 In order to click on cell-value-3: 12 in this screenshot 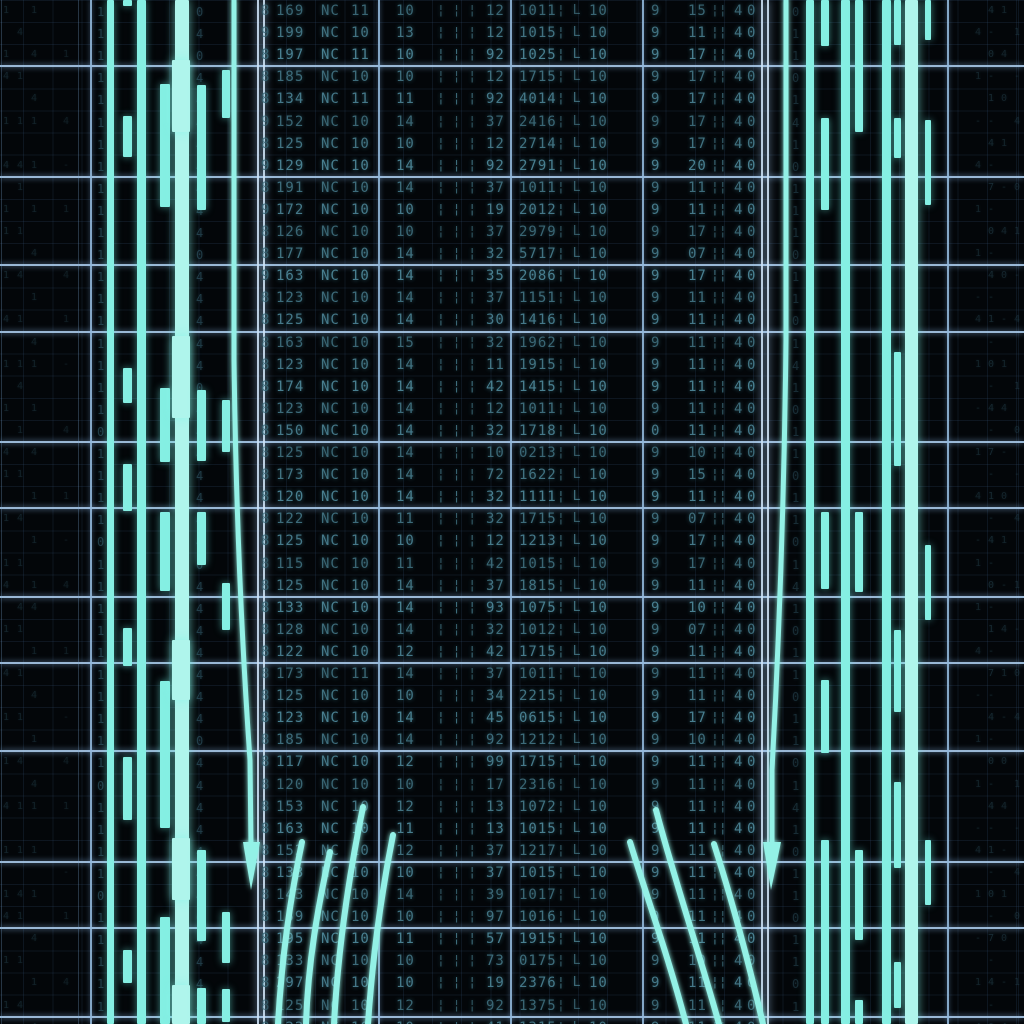, I will do `click(495, 541)`.